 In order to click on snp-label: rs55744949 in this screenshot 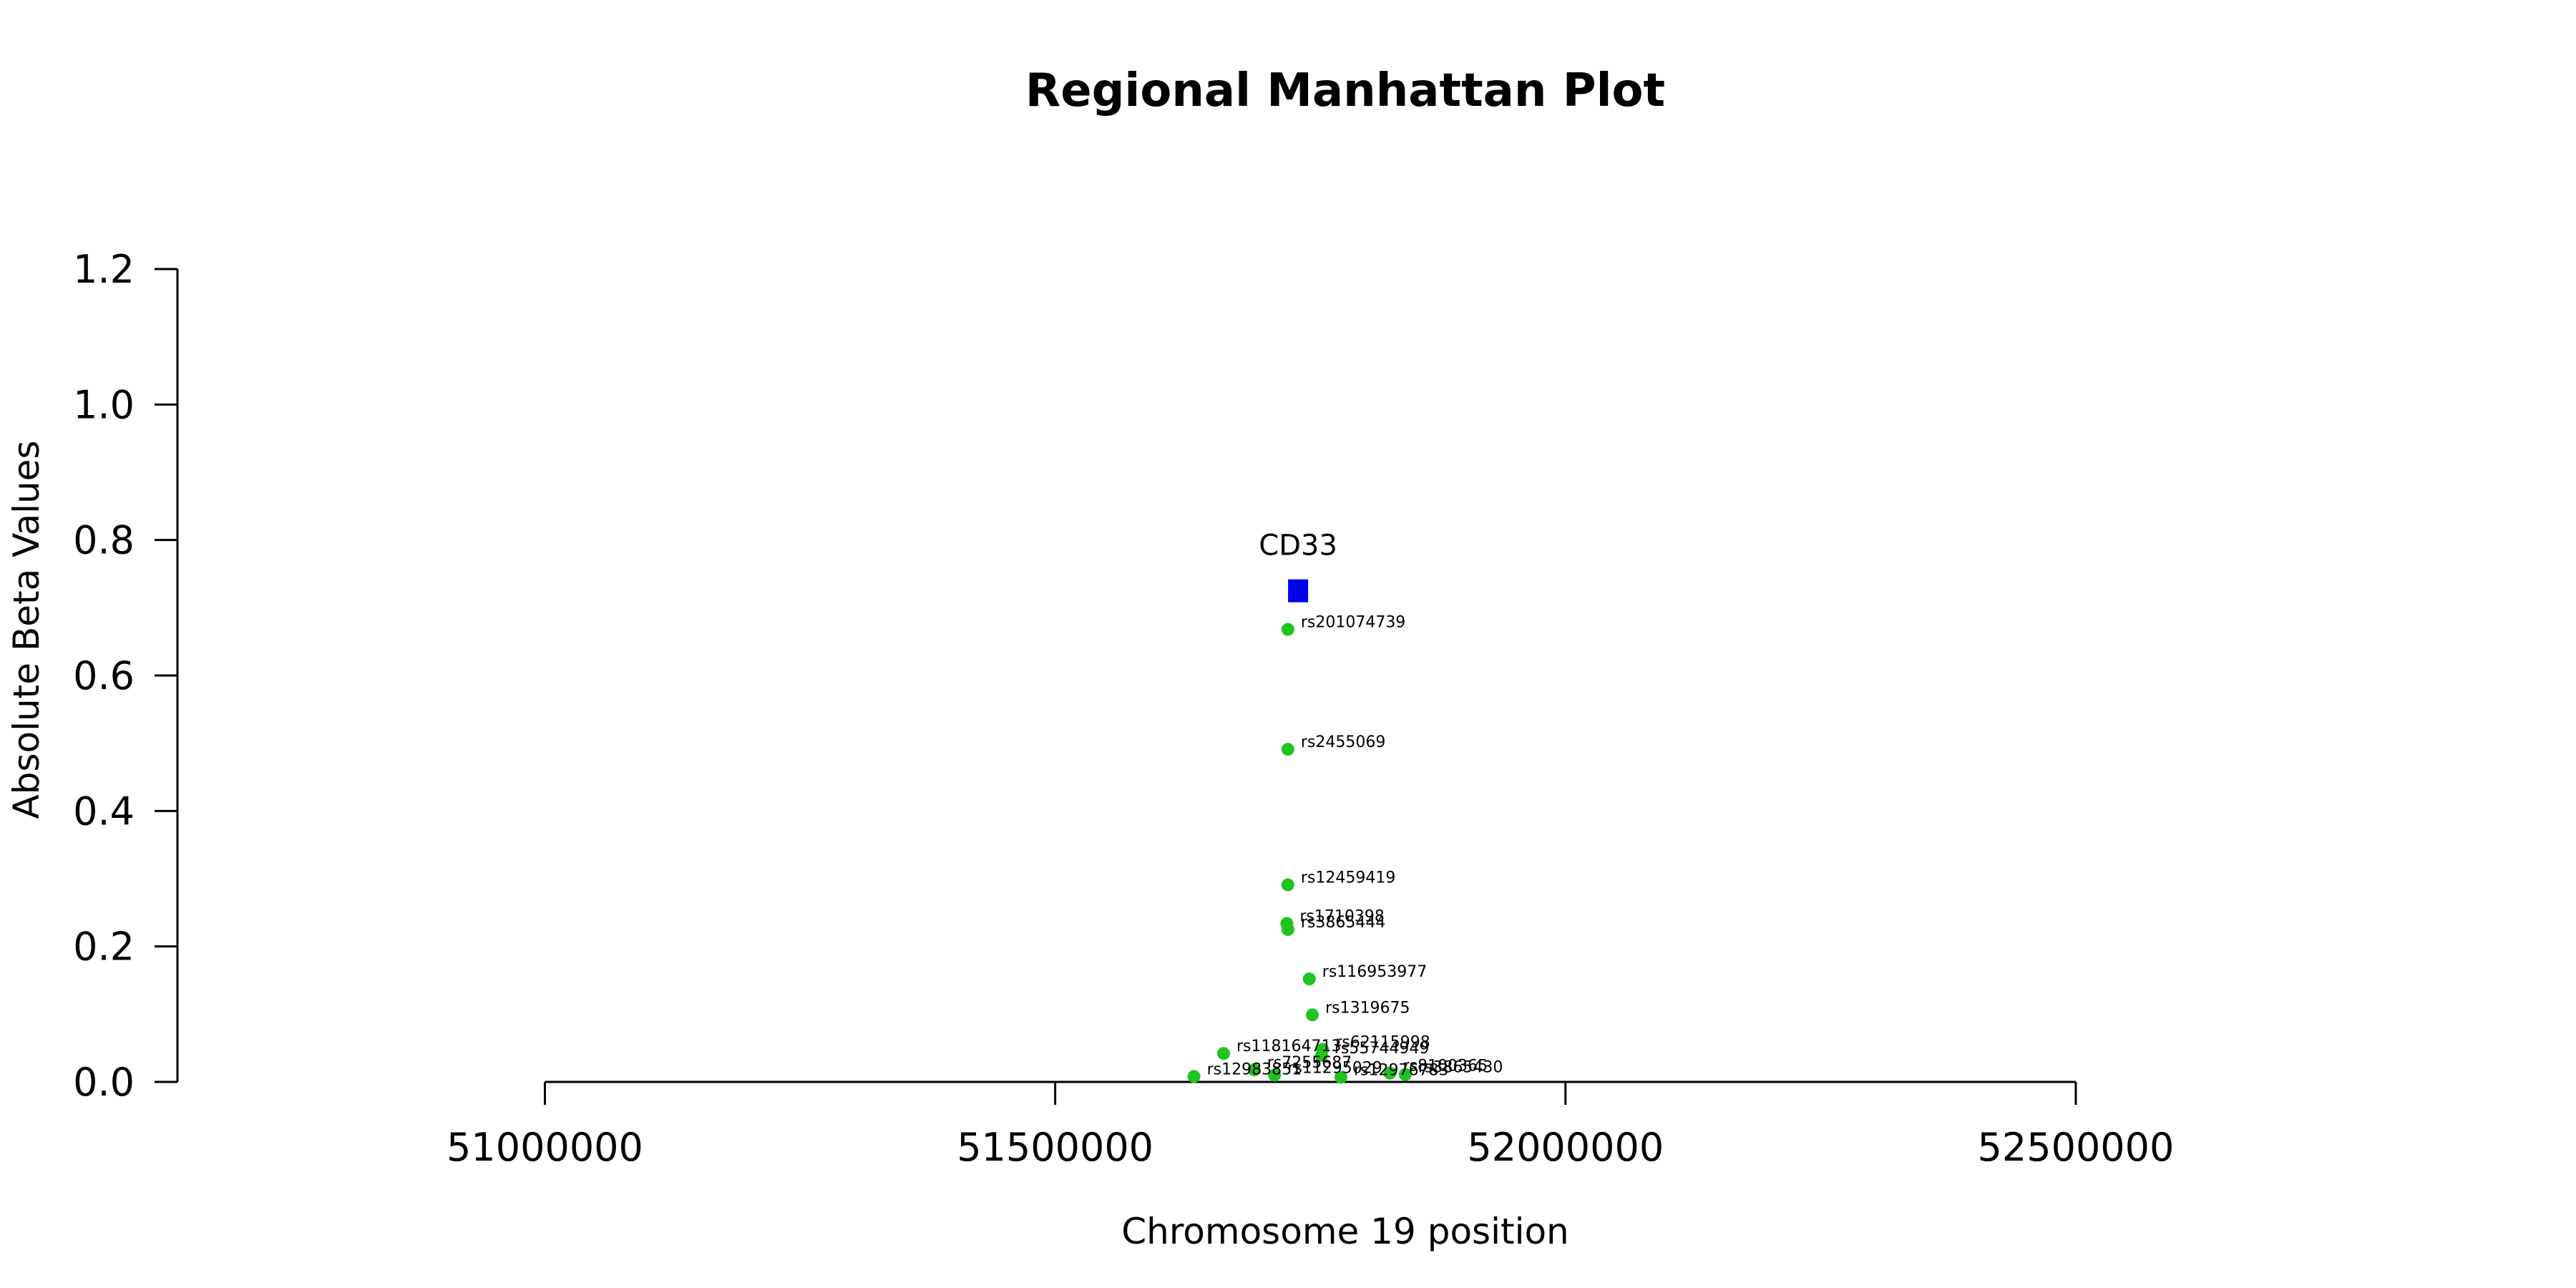, I will do `click(1382, 1049)`.